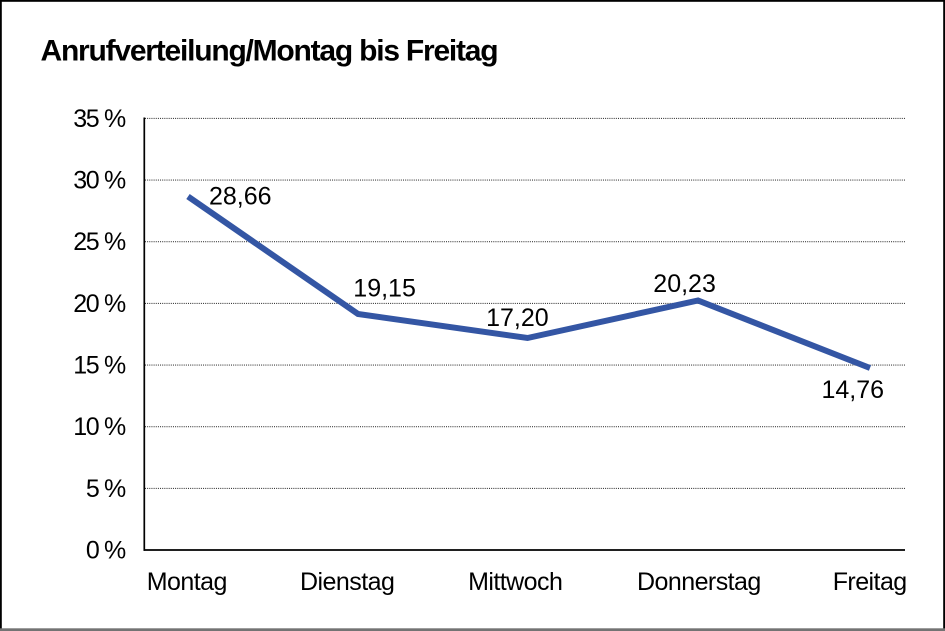 The height and width of the screenshot is (631, 945). I want to click on svg-text: Dienstag, so click(347, 582).